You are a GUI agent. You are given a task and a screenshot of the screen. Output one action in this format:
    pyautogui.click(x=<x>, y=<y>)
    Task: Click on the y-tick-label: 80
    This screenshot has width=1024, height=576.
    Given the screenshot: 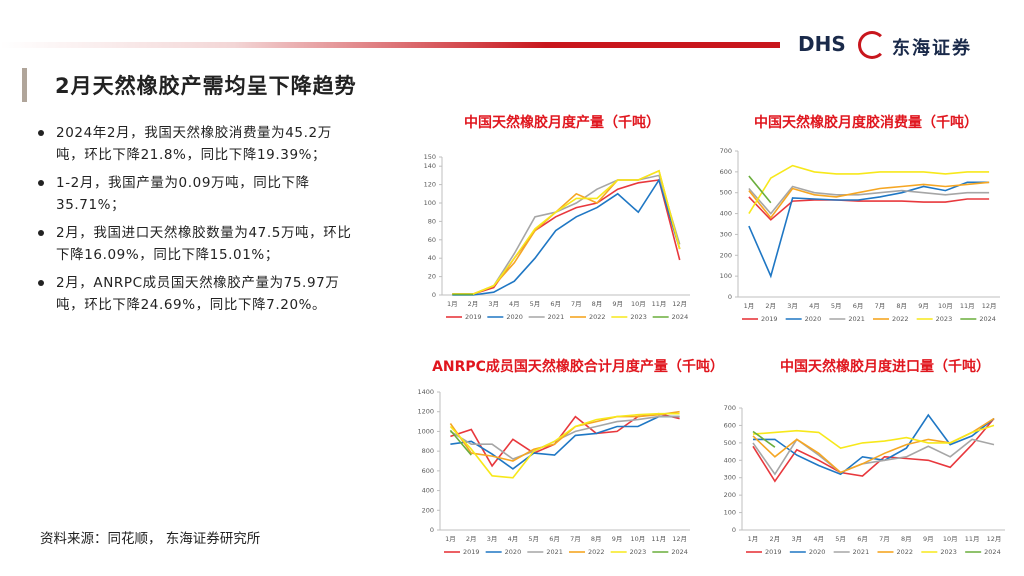 What is the action you would take?
    pyautogui.click(x=432, y=221)
    